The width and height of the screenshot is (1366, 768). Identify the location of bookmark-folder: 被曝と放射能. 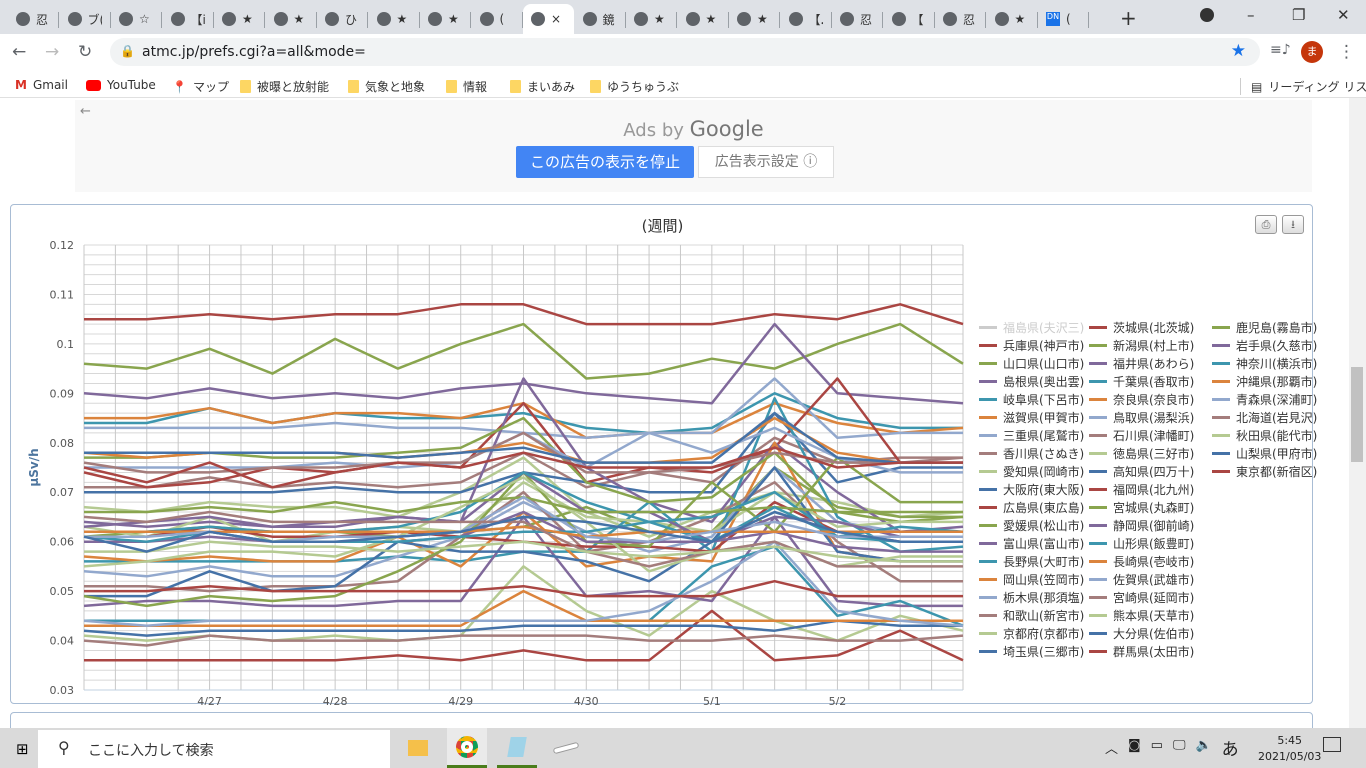
(284, 86).